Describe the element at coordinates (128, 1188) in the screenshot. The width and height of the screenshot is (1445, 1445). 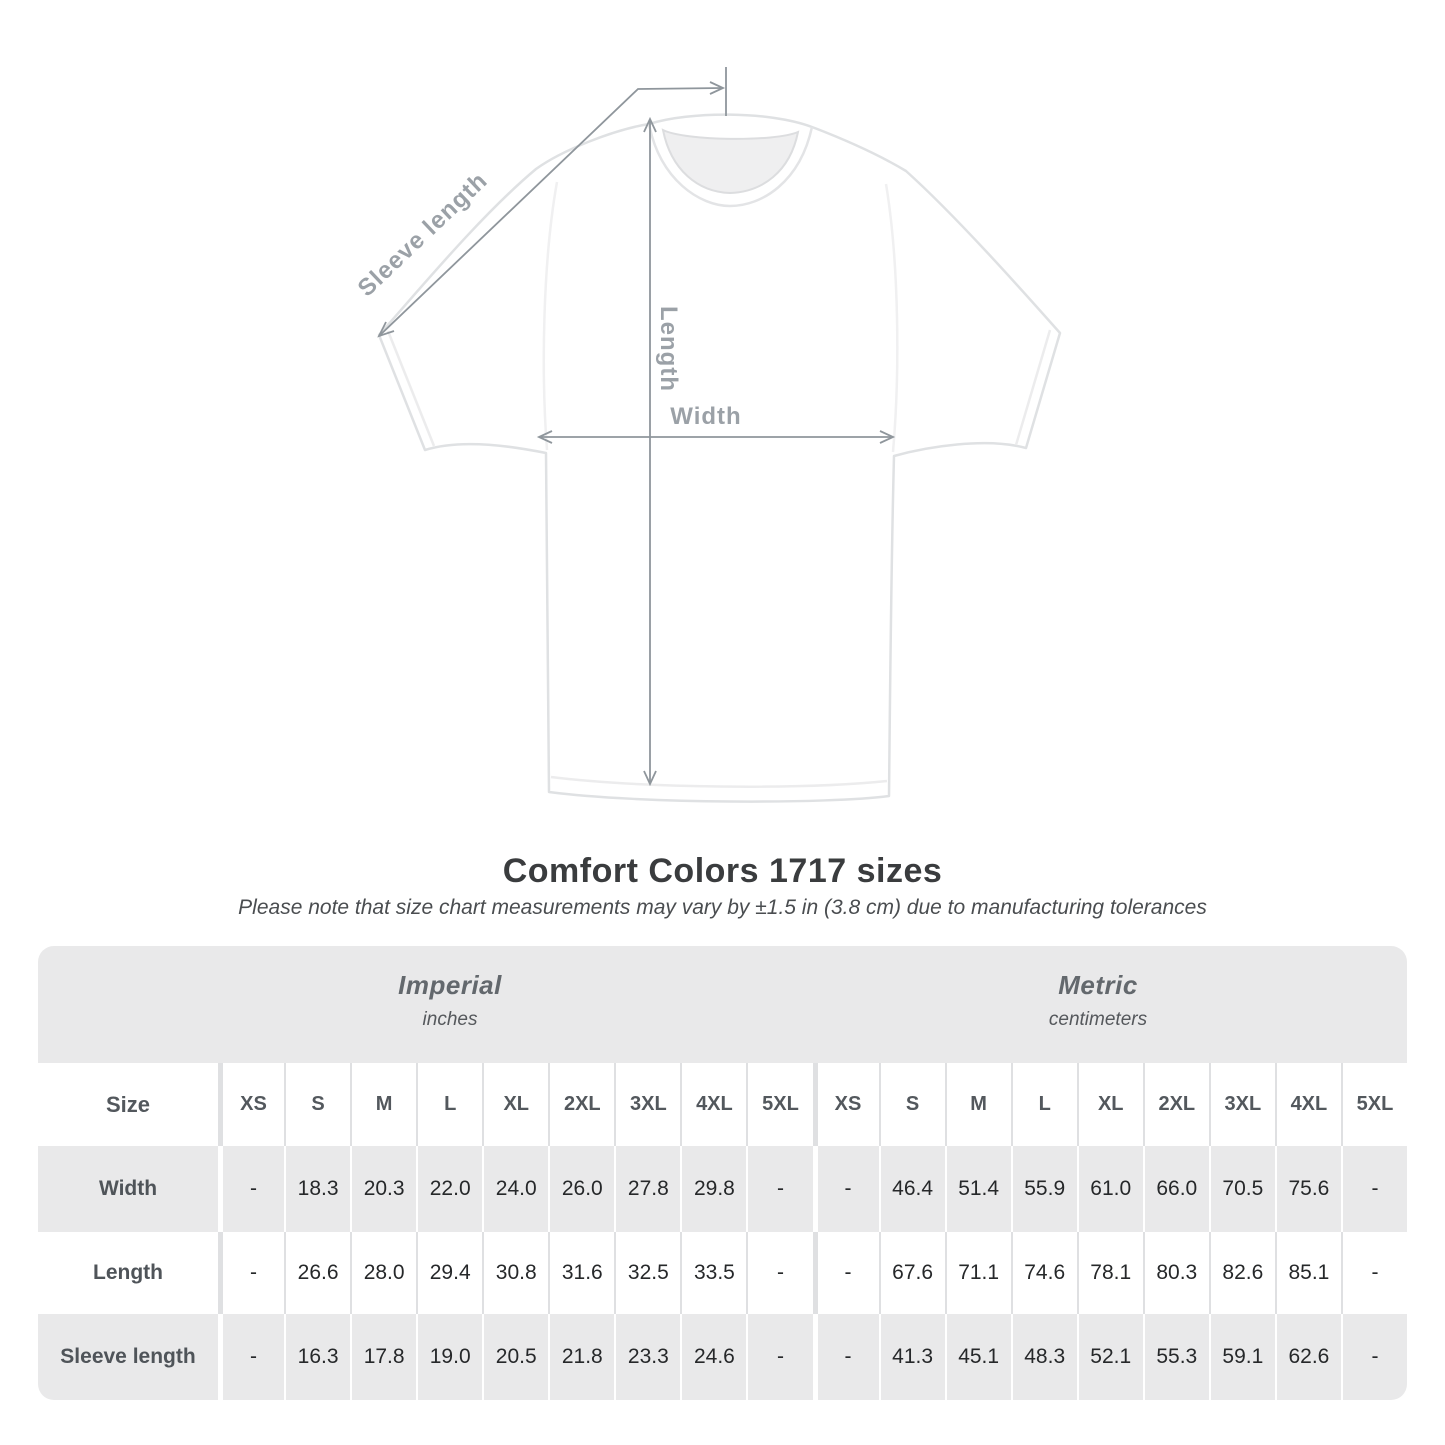
I see `row-label-width: Width` at that location.